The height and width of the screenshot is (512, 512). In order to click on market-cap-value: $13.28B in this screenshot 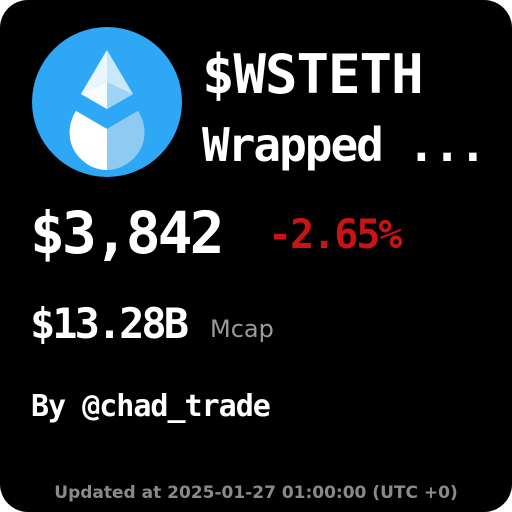, I will do `click(109, 323)`.